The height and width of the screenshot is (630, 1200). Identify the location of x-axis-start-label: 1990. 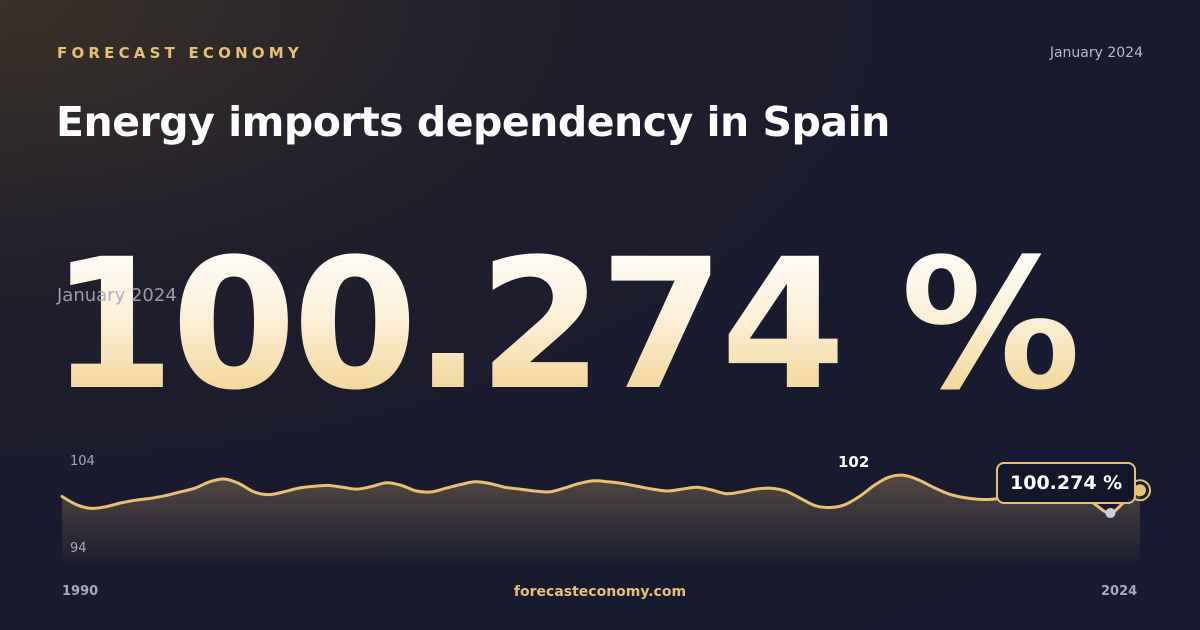
(80, 591).